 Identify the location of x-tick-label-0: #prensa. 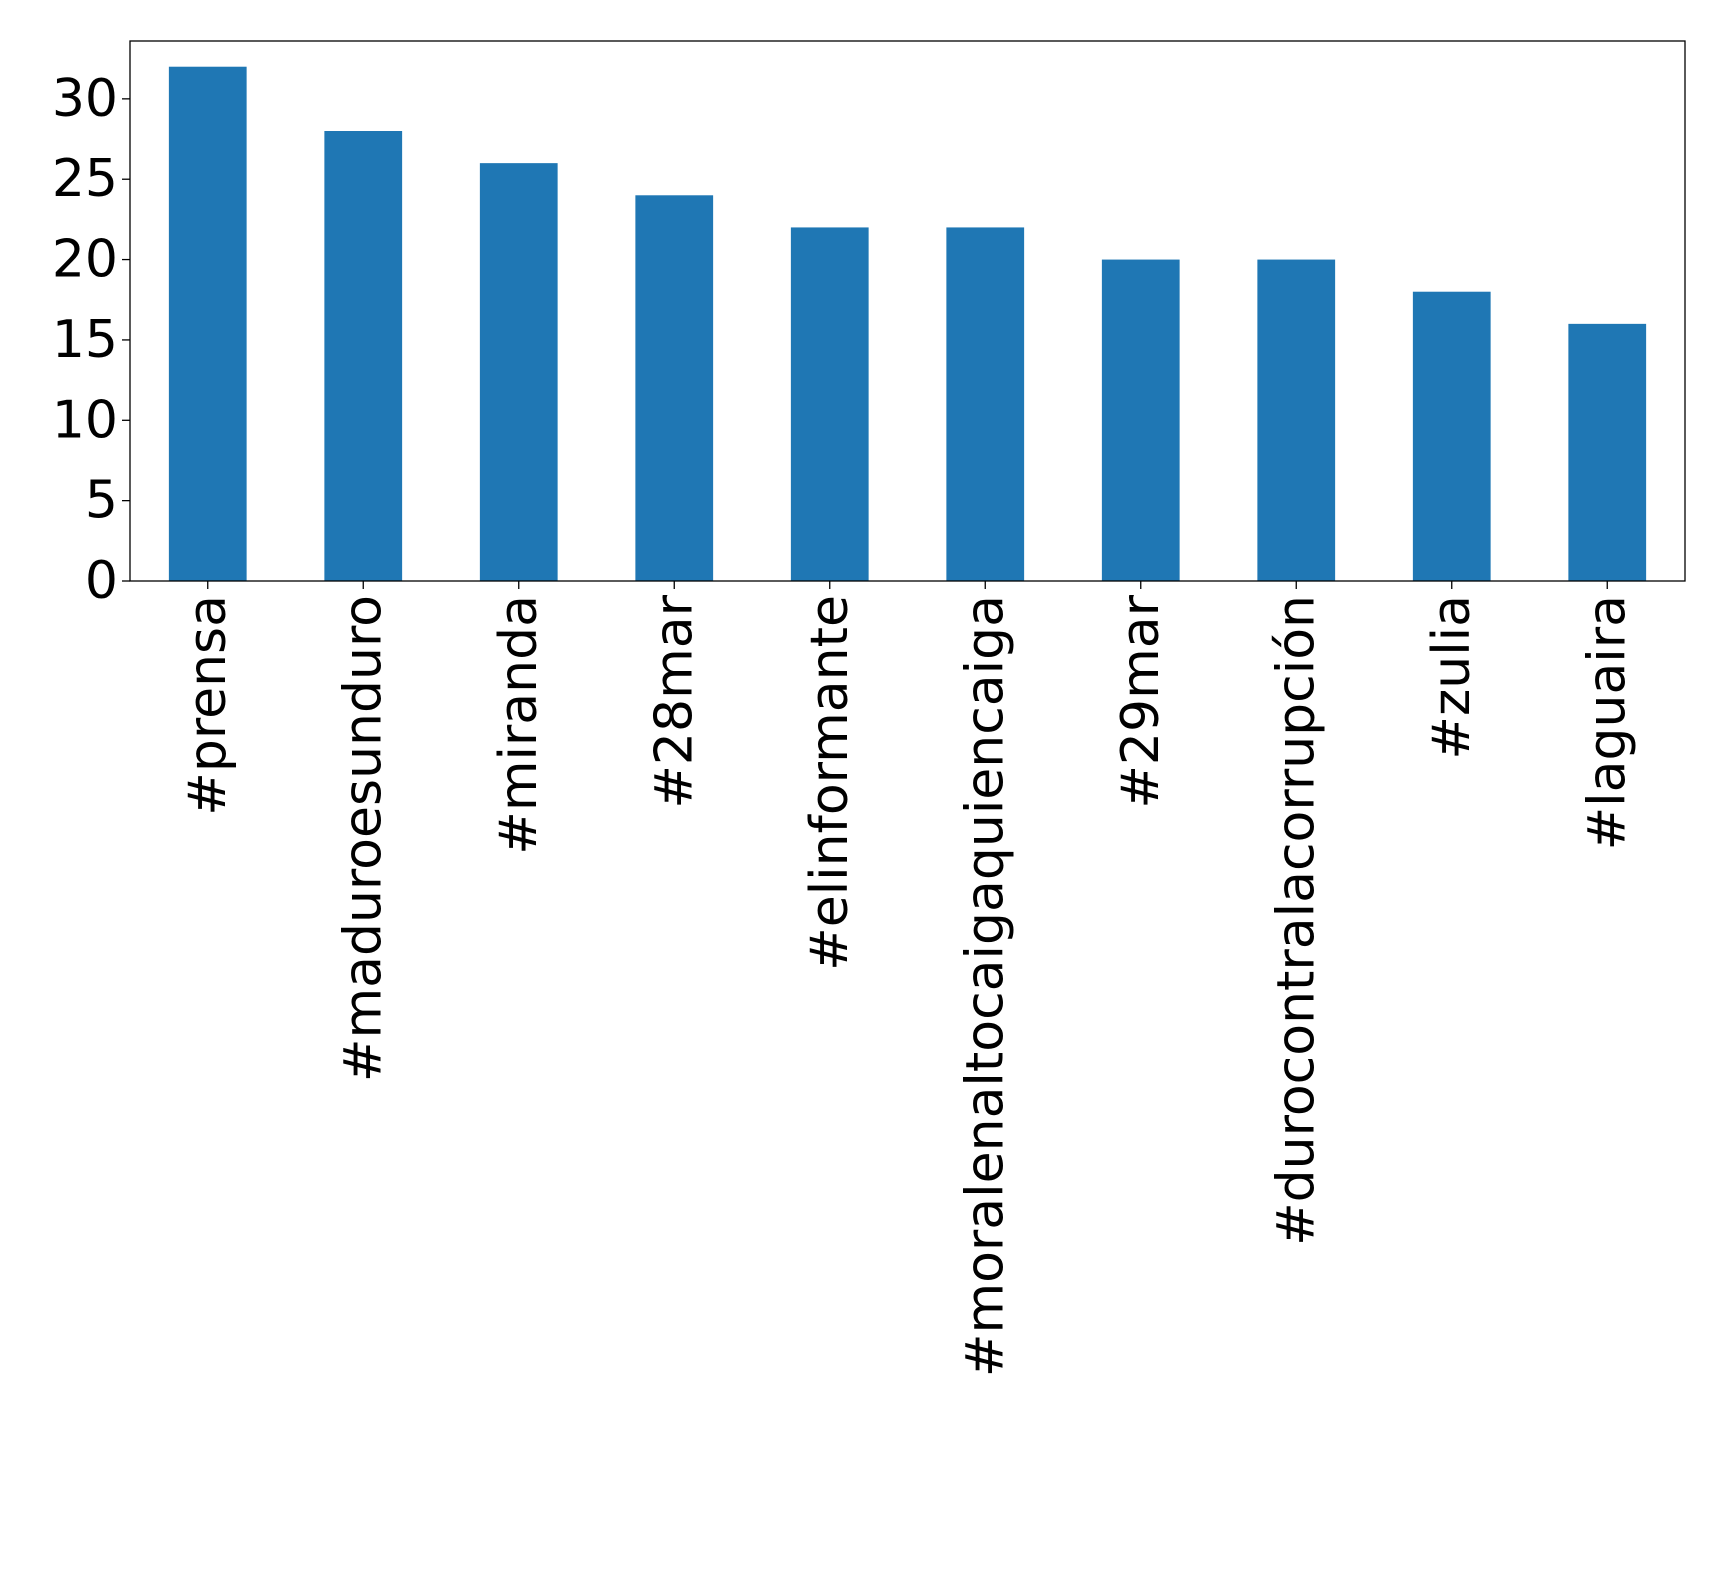
(208, 705).